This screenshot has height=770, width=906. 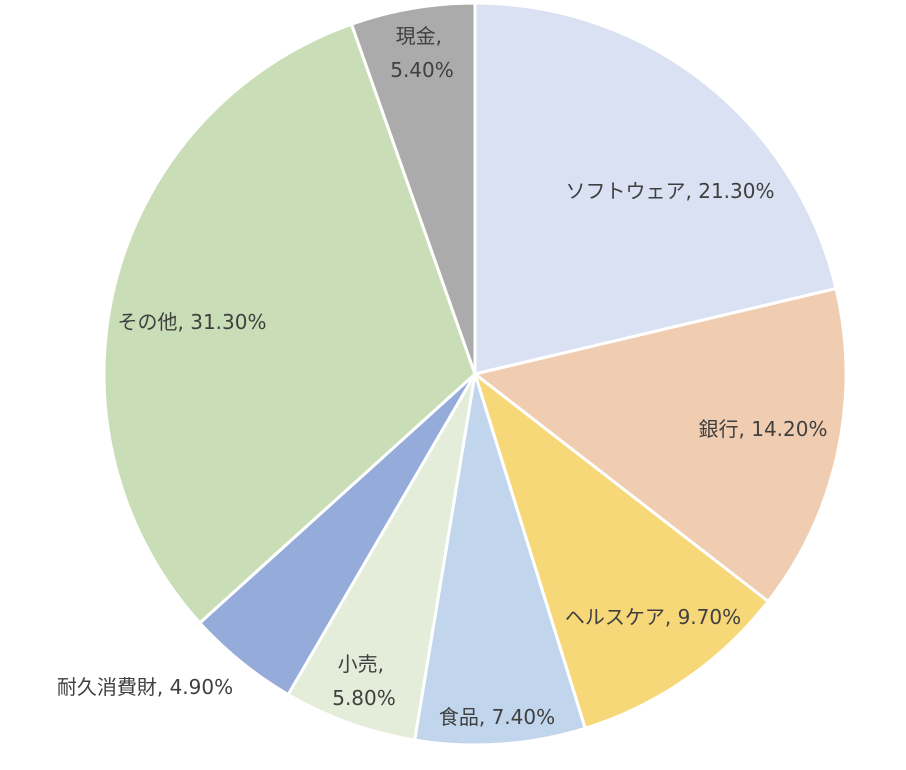 What do you see at coordinates (228, 322) in the screenshot?
I see `value-label: 31.30%` at bounding box center [228, 322].